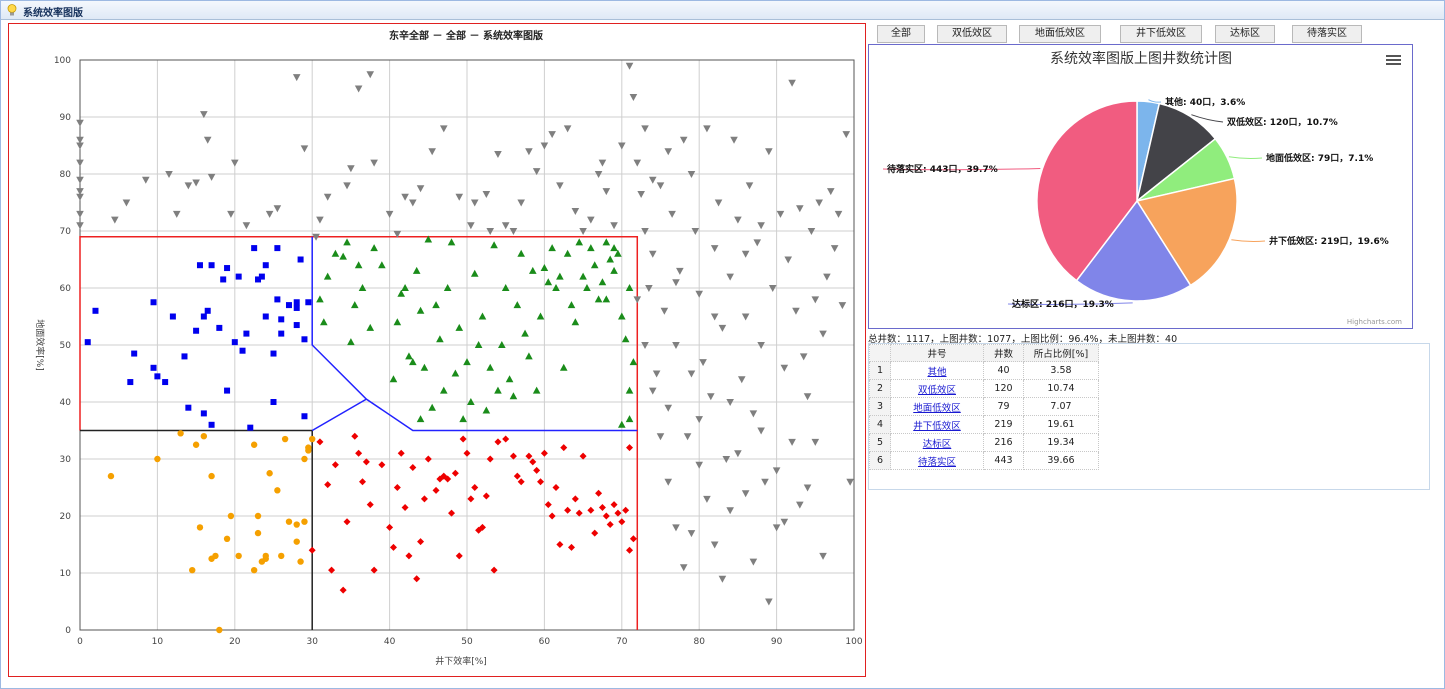 The image size is (1445, 689). What do you see at coordinates (66, 232) in the screenshot?
I see `y-tick-label: 70` at bounding box center [66, 232].